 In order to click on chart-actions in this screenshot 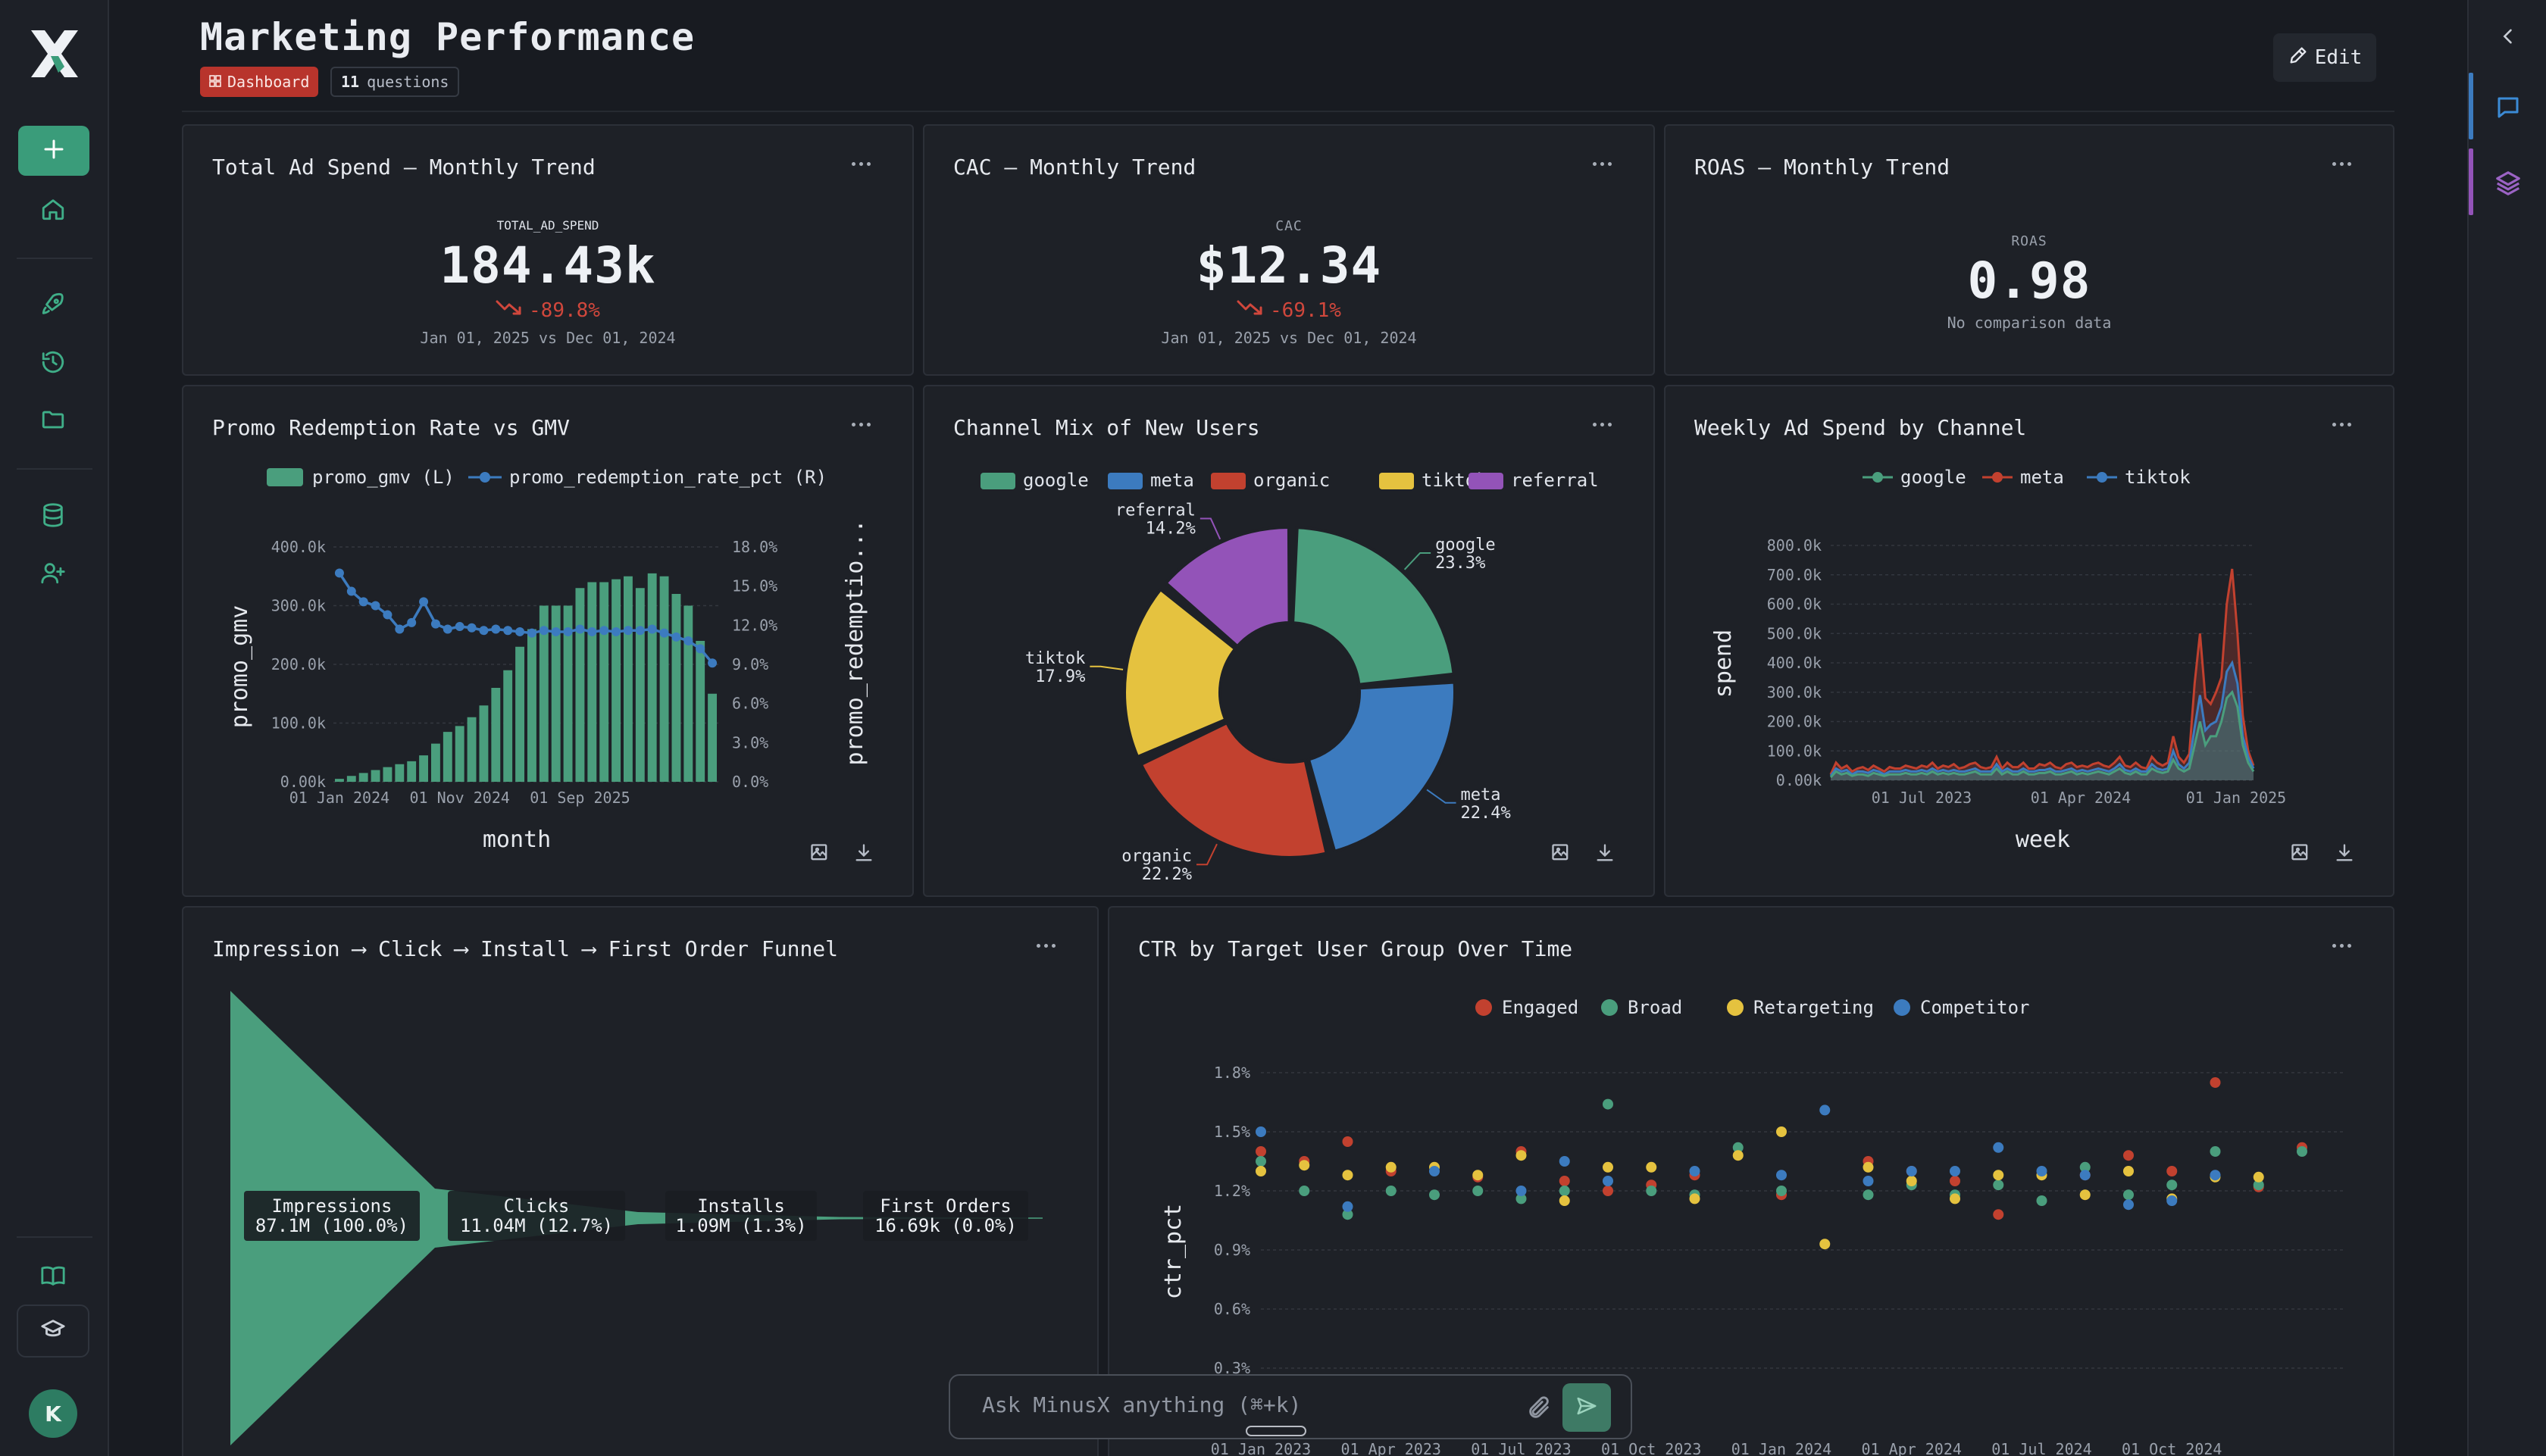, I will do `click(1582, 854)`.